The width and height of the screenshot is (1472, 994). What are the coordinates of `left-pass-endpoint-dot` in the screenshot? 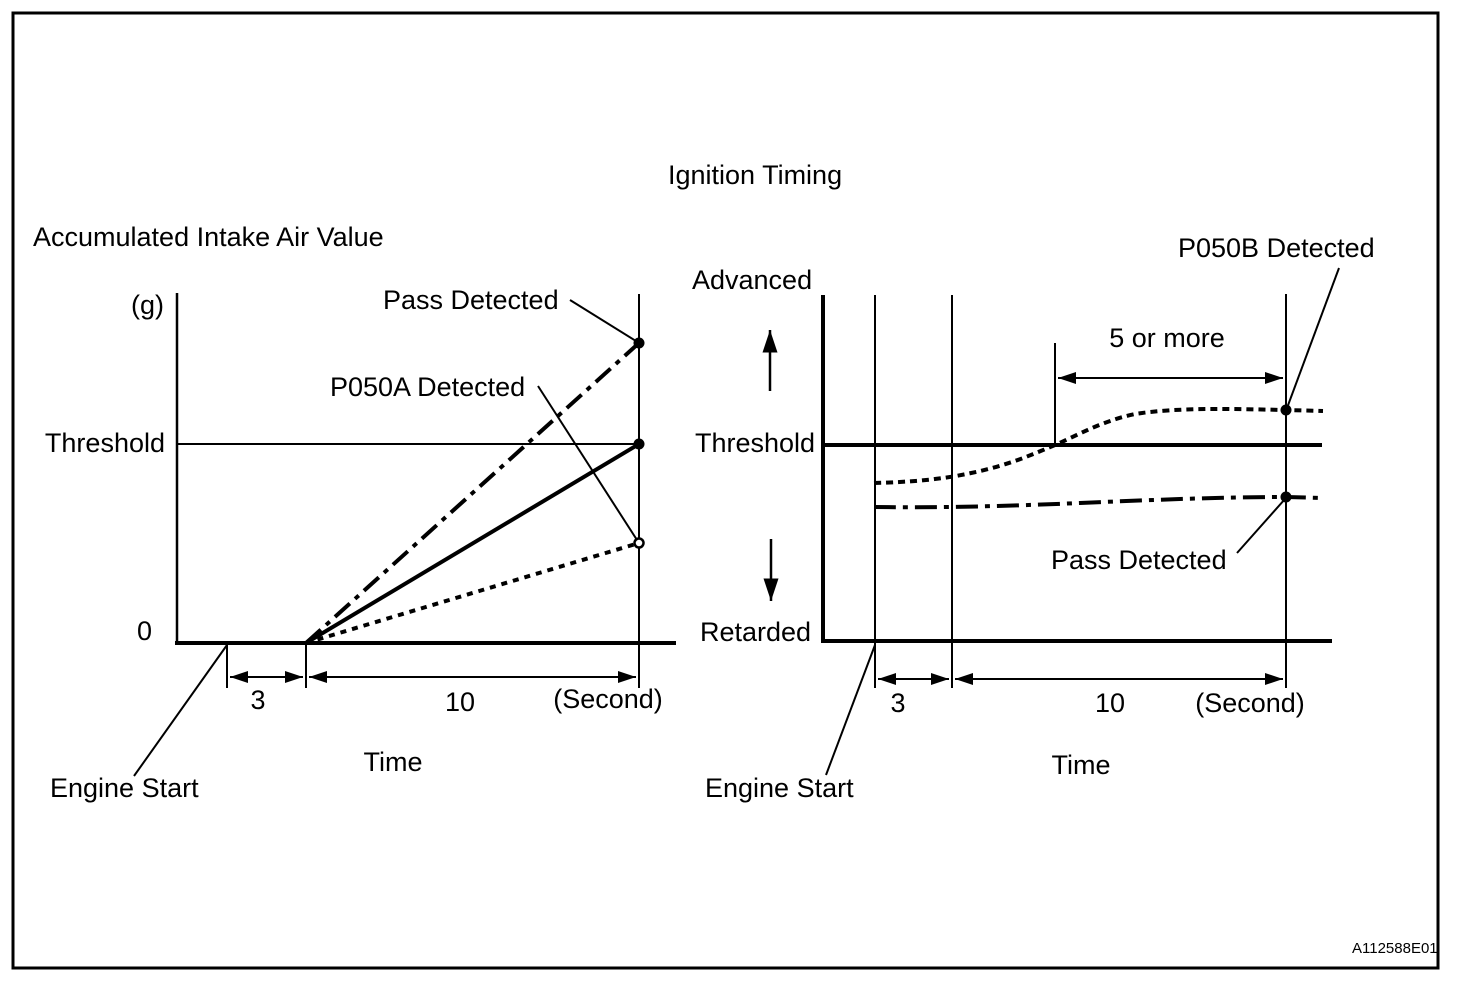 It's located at (639, 343).